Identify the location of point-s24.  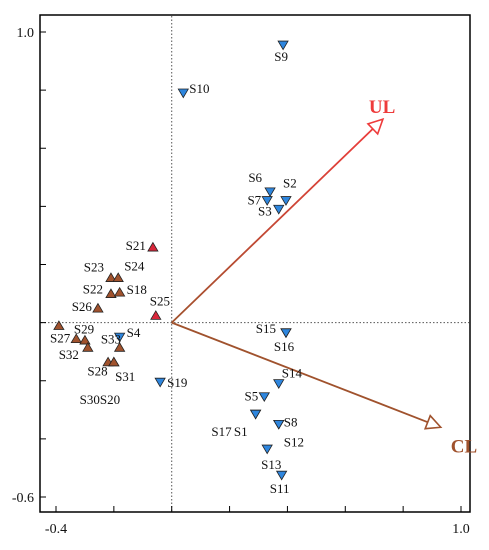
(118, 277).